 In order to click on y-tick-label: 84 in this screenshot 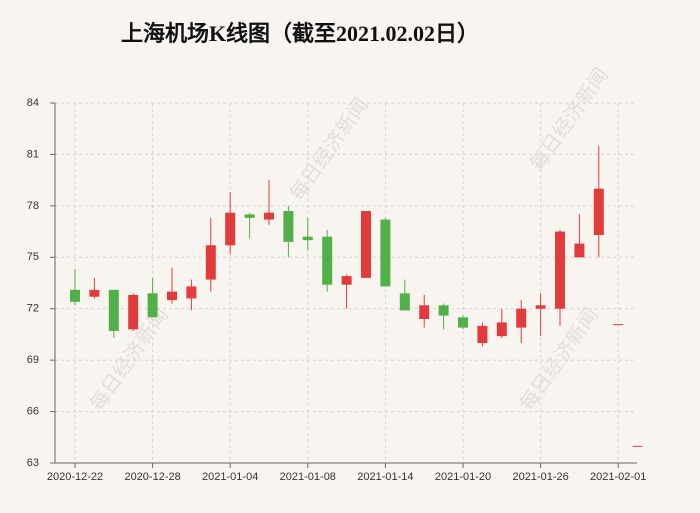, I will do `click(33, 103)`.